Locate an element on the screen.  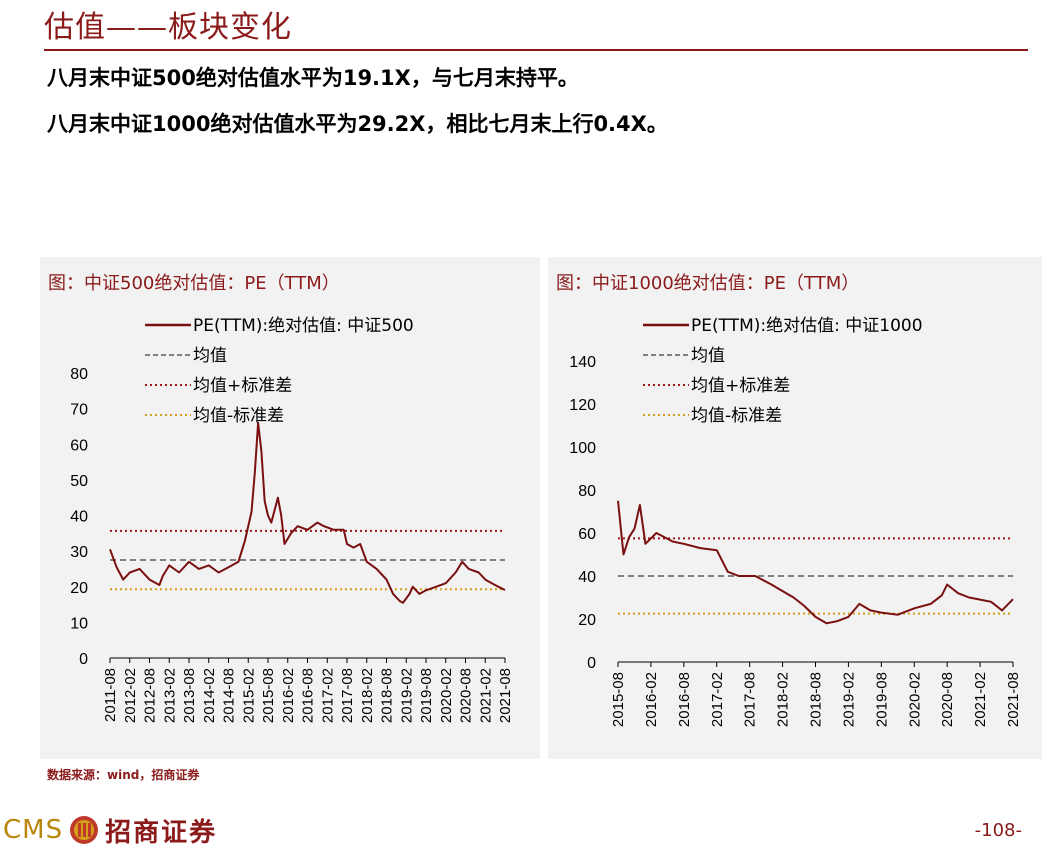
company-logo: CMS 招商证券 is located at coordinates (110, 830).